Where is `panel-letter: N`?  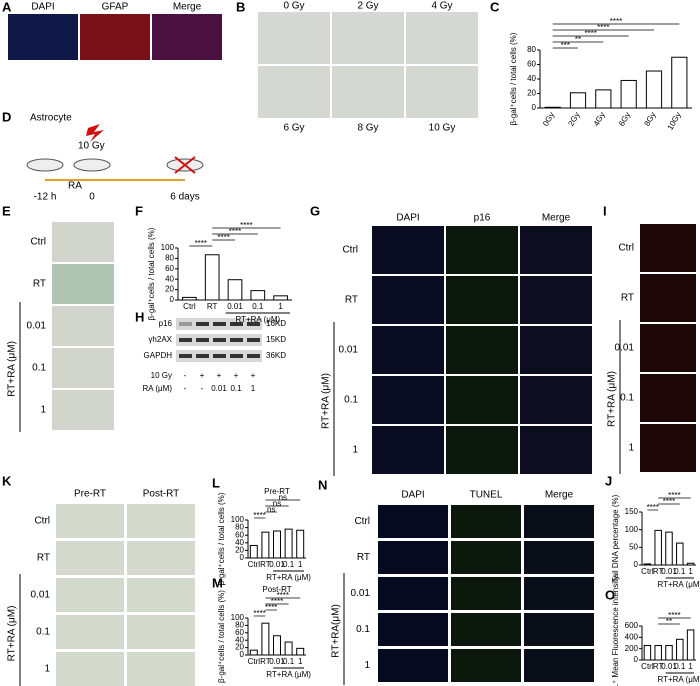
panel-letter: N is located at coordinates (322, 484).